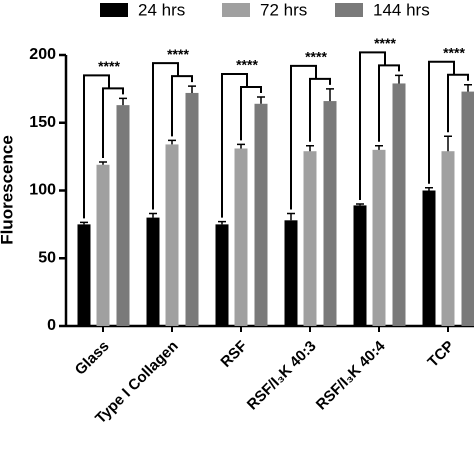 This screenshot has height=474, width=474. What do you see at coordinates (42, 190) in the screenshot?
I see `y-tick-label: 100` at bounding box center [42, 190].